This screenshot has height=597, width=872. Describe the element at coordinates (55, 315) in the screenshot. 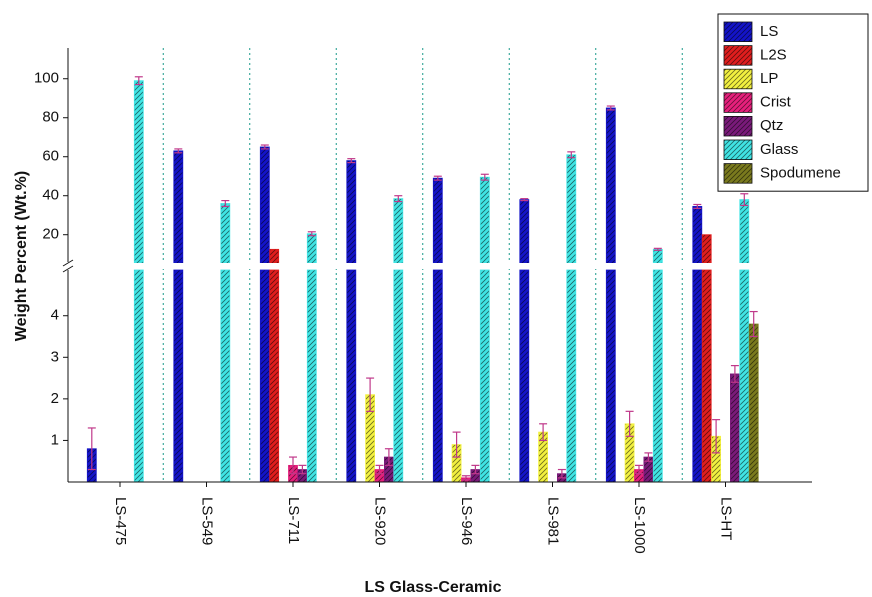

I see `y-tick-label: 4` at that location.